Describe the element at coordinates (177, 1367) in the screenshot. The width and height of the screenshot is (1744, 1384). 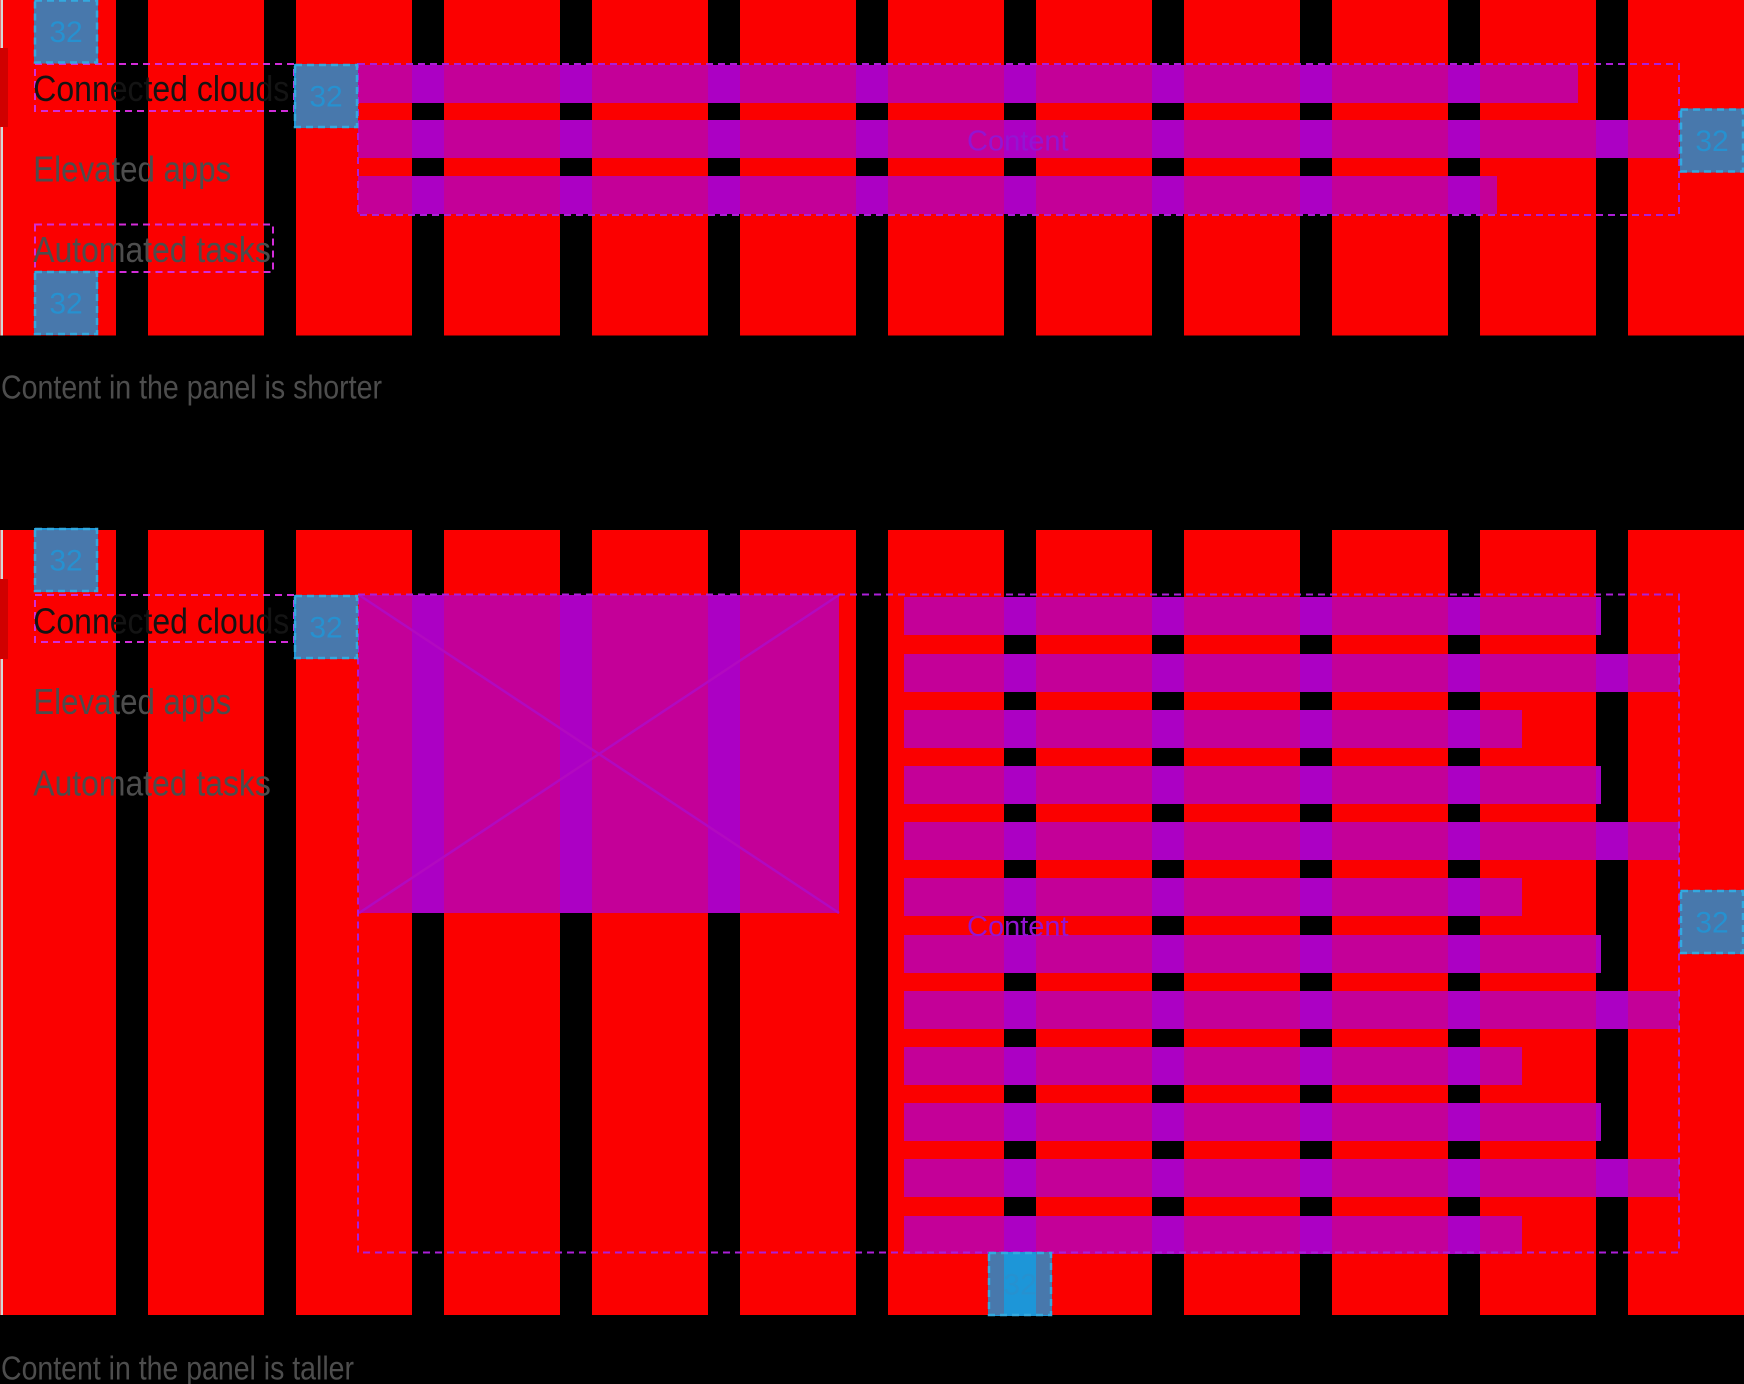
I see `svg-text: Content in the panel is taller` at that location.